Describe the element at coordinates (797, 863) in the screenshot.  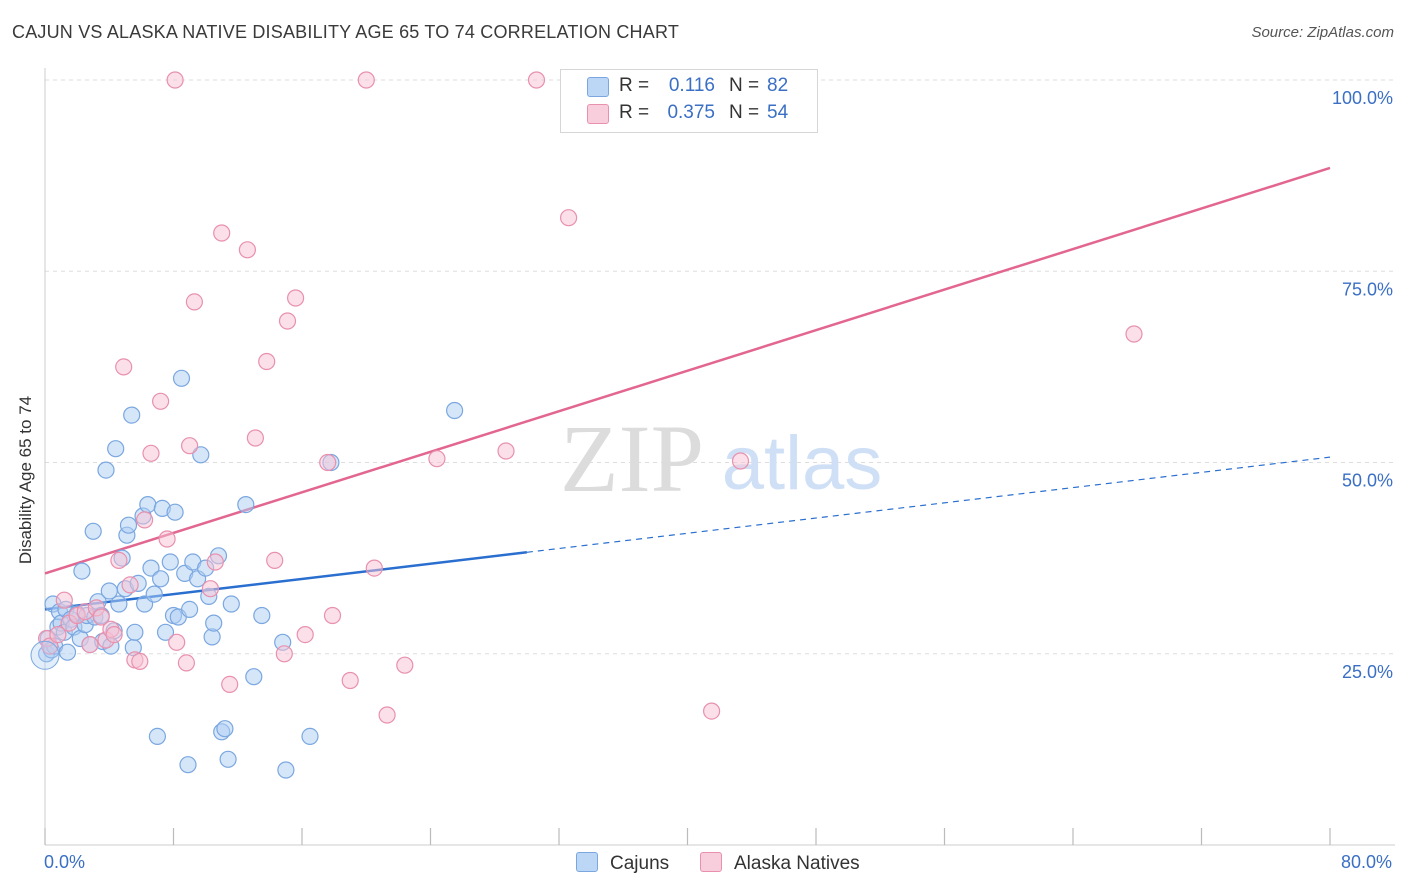
I see `bottom-legend-alaska-label: Alaska Natives` at that location.